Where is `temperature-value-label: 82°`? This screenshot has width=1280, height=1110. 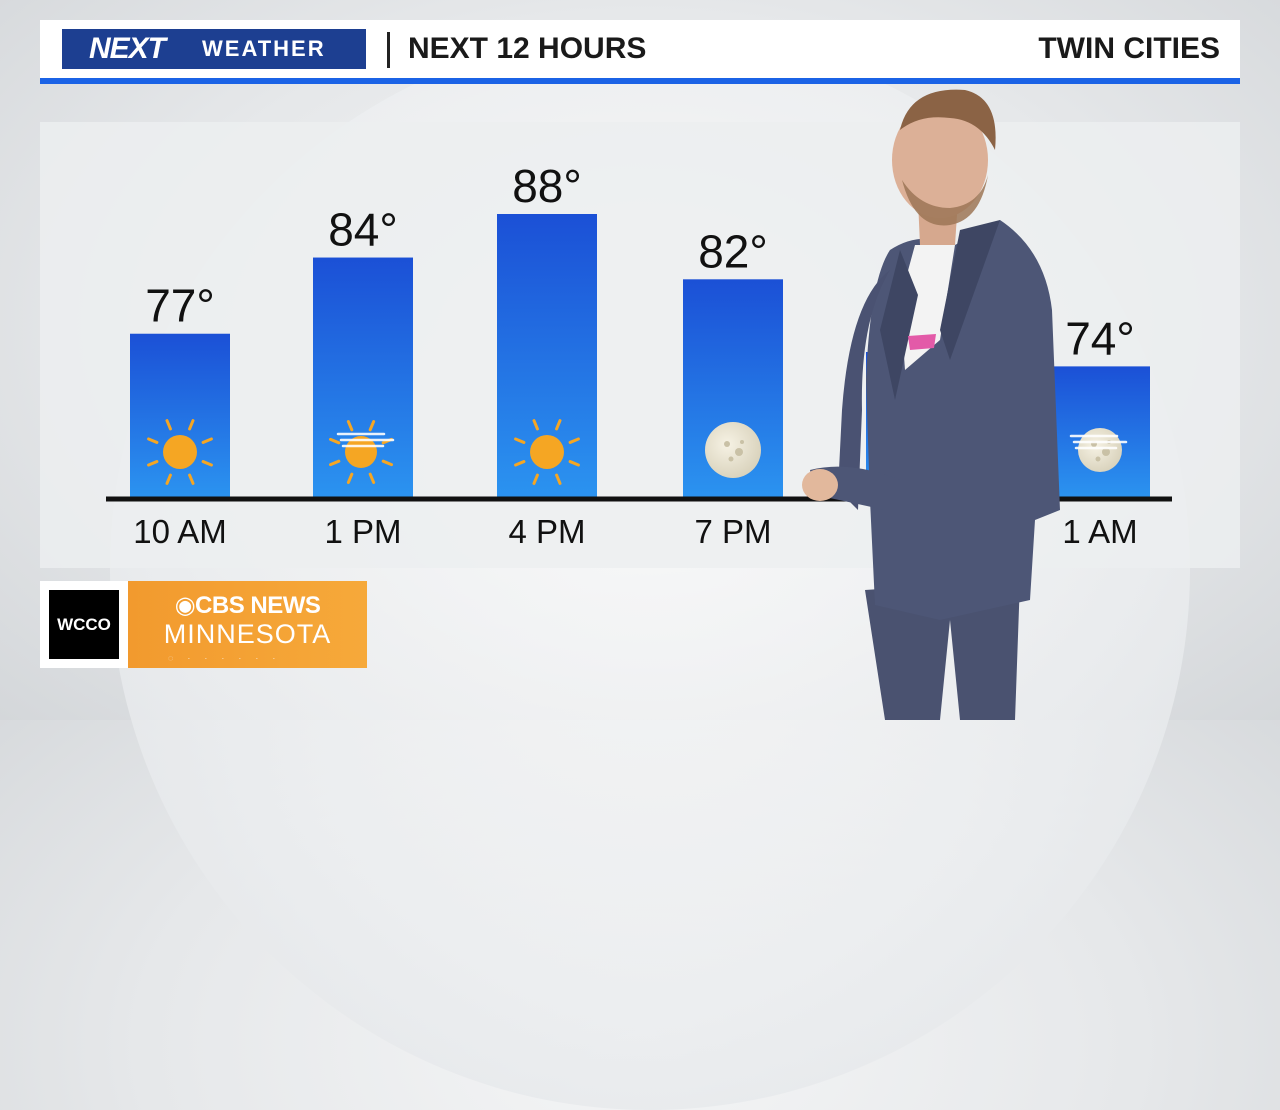
temperature-value-label: 82° is located at coordinates (733, 251).